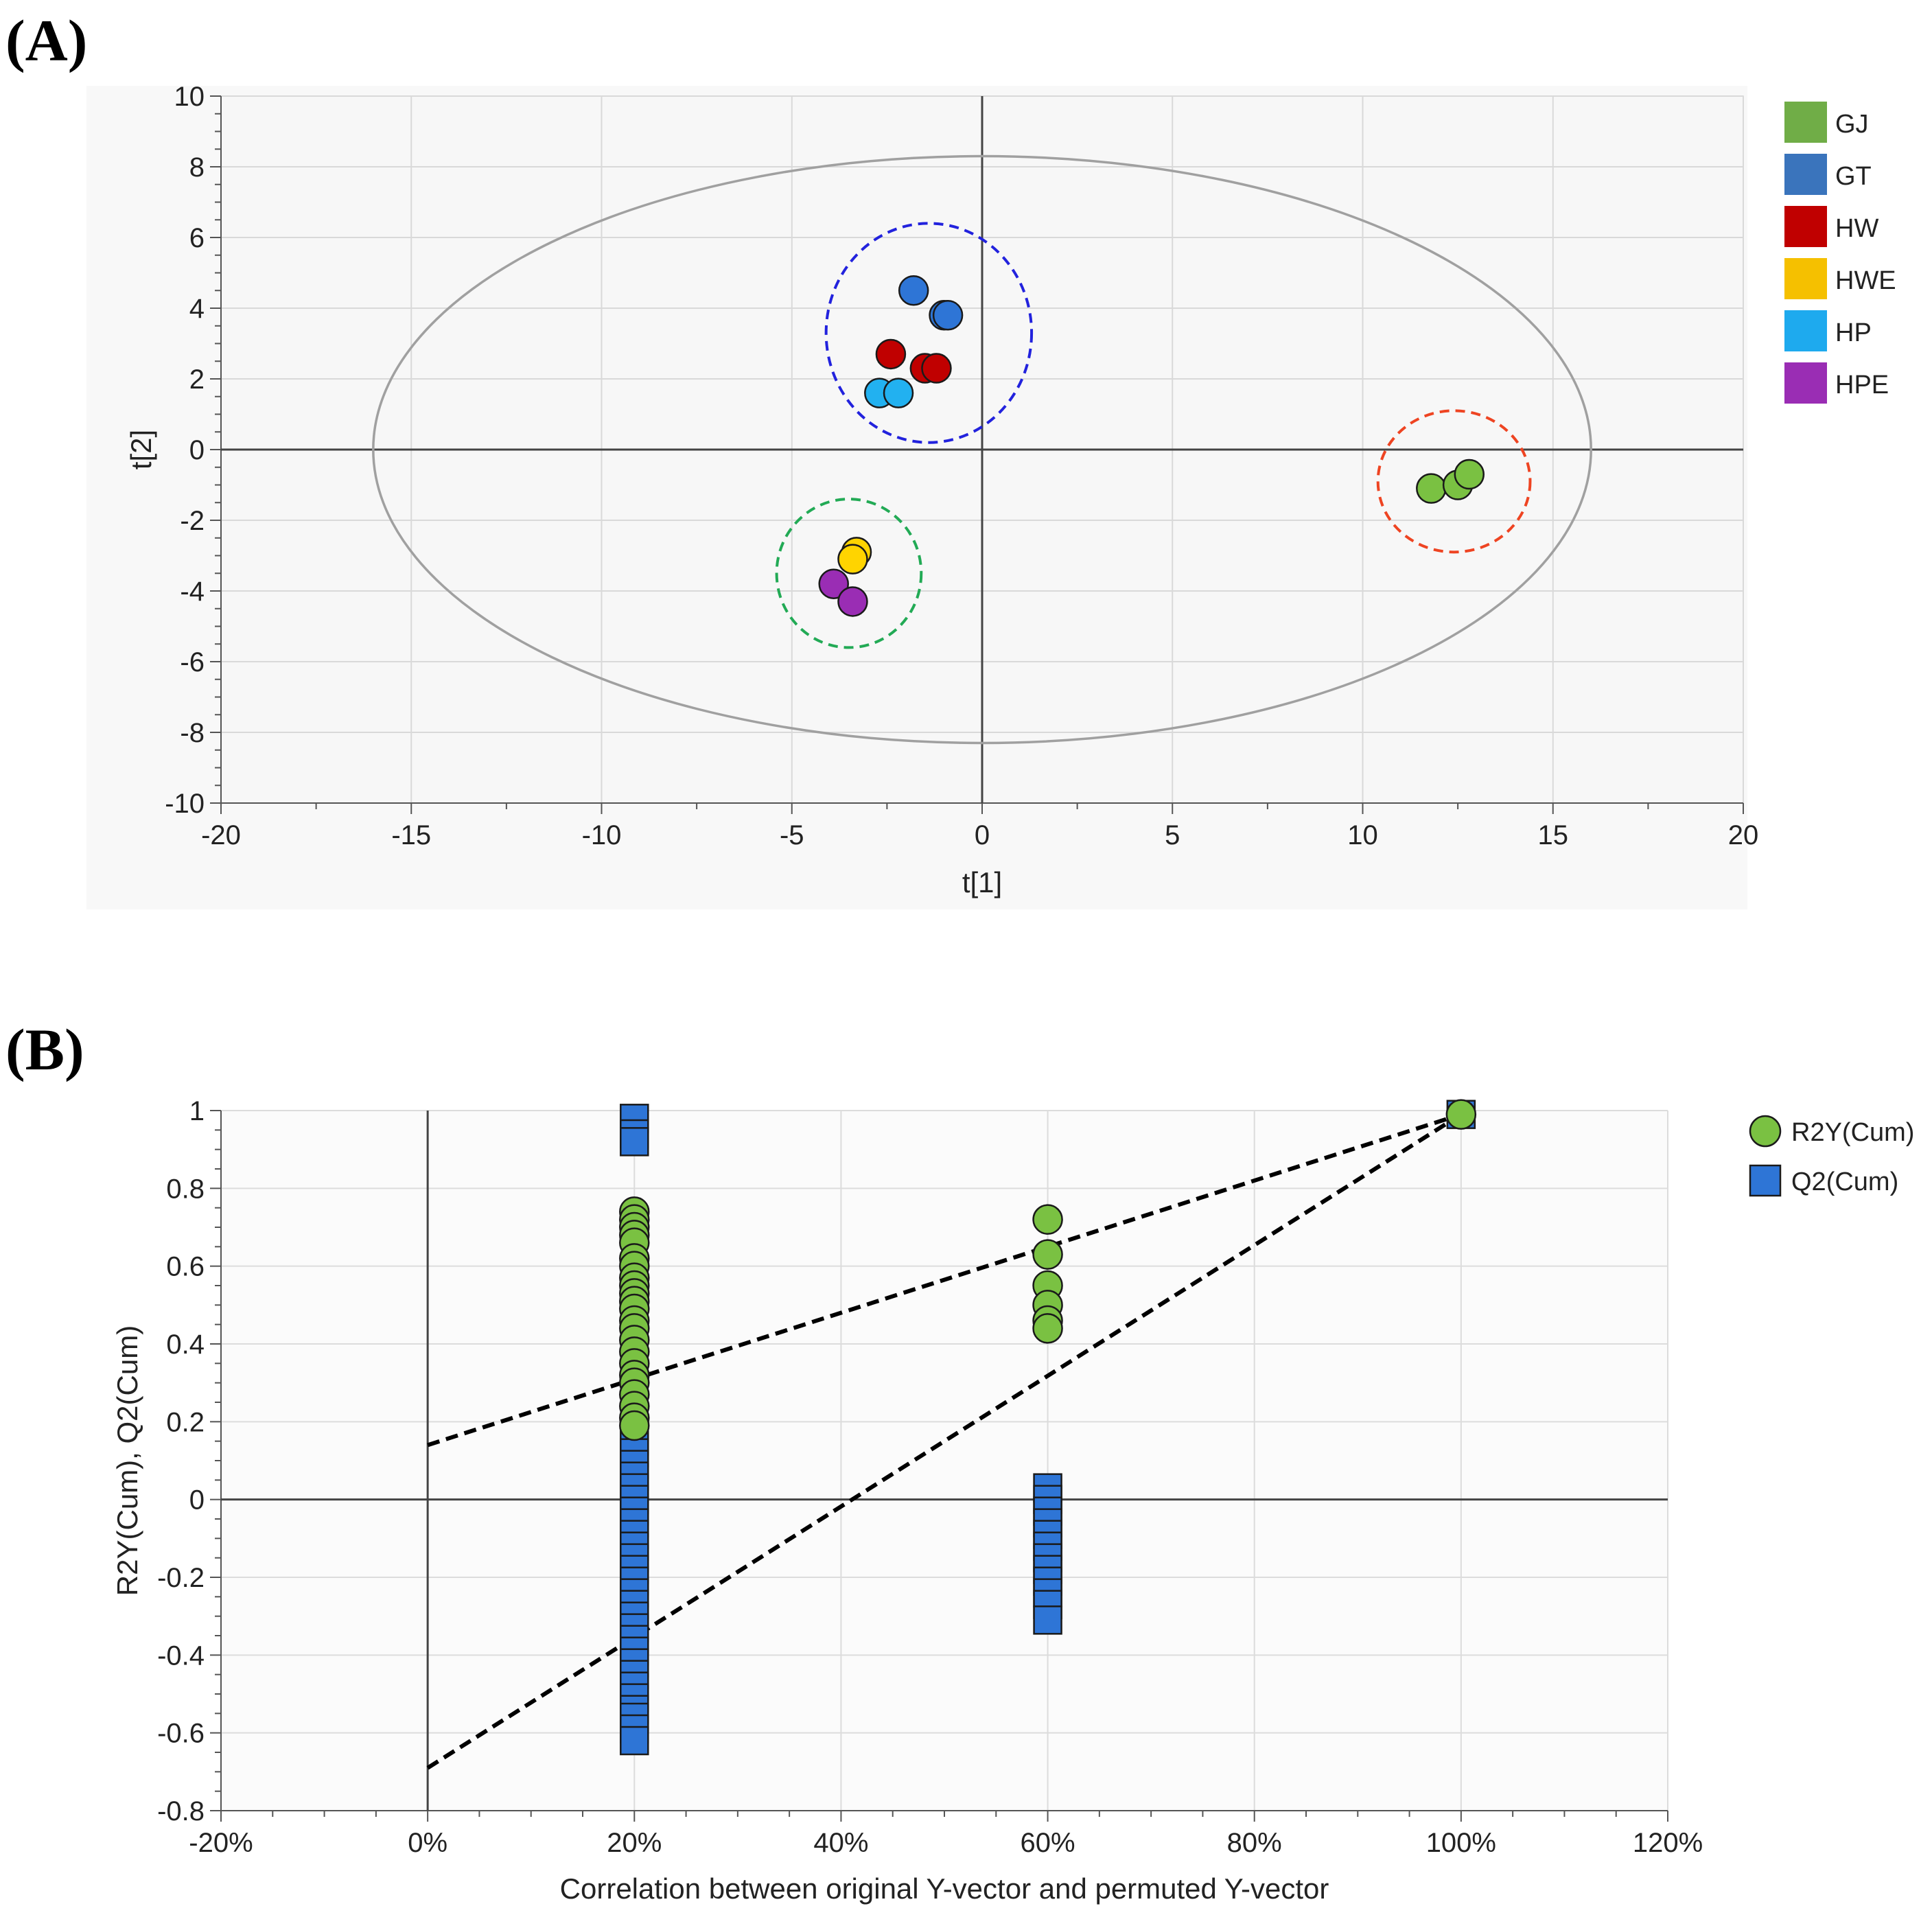 The image size is (1932, 1915). I want to click on y-tick-label: 0.4, so click(186, 1345).